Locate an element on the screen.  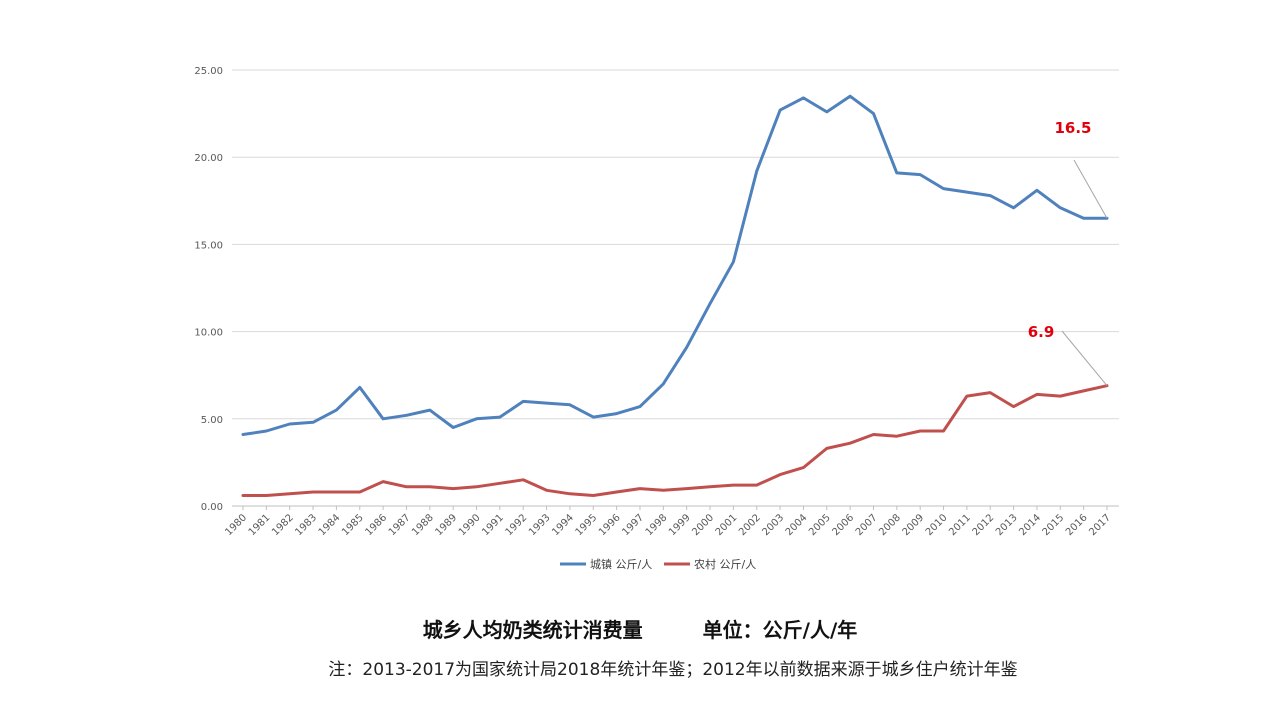
x-tick-label: 1982 is located at coordinates (283, 525).